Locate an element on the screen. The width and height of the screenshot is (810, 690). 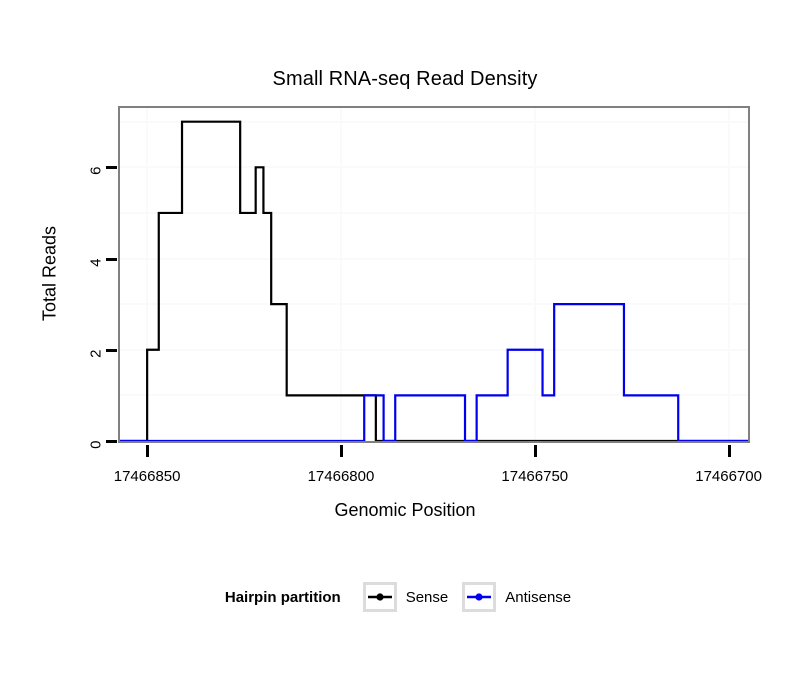
legend-title: Hairpin partition is located at coordinates (282, 597).